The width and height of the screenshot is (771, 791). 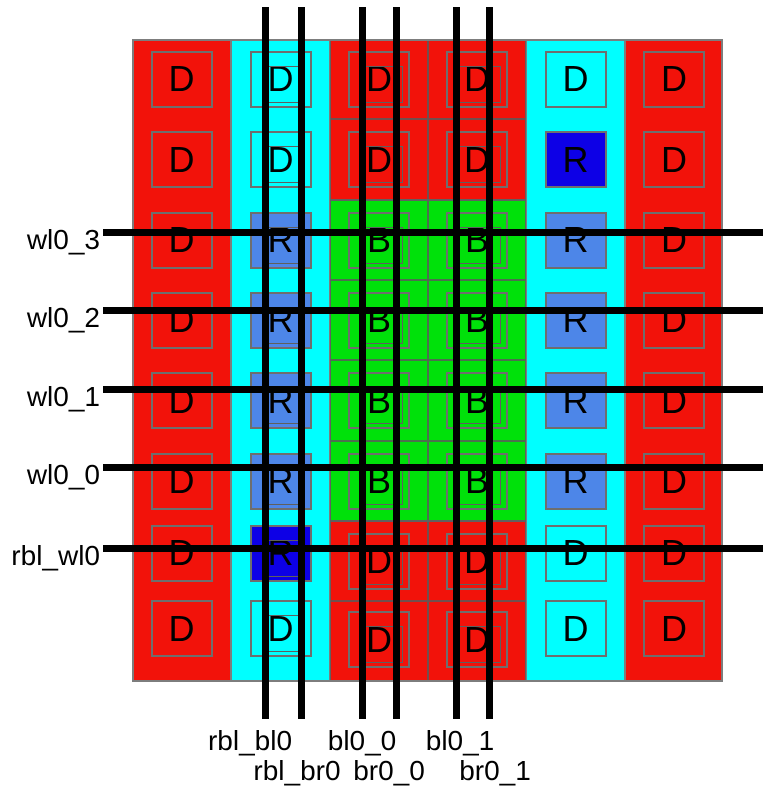 I want to click on wordline-rbl_wl0, so click(x=433, y=548).